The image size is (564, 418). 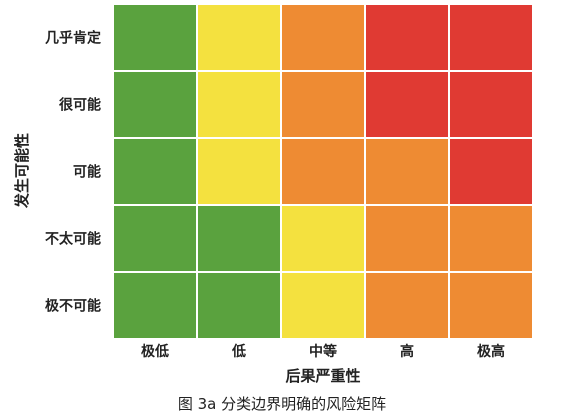 I want to click on y-tick-label: 极不可能, so click(x=73, y=306).